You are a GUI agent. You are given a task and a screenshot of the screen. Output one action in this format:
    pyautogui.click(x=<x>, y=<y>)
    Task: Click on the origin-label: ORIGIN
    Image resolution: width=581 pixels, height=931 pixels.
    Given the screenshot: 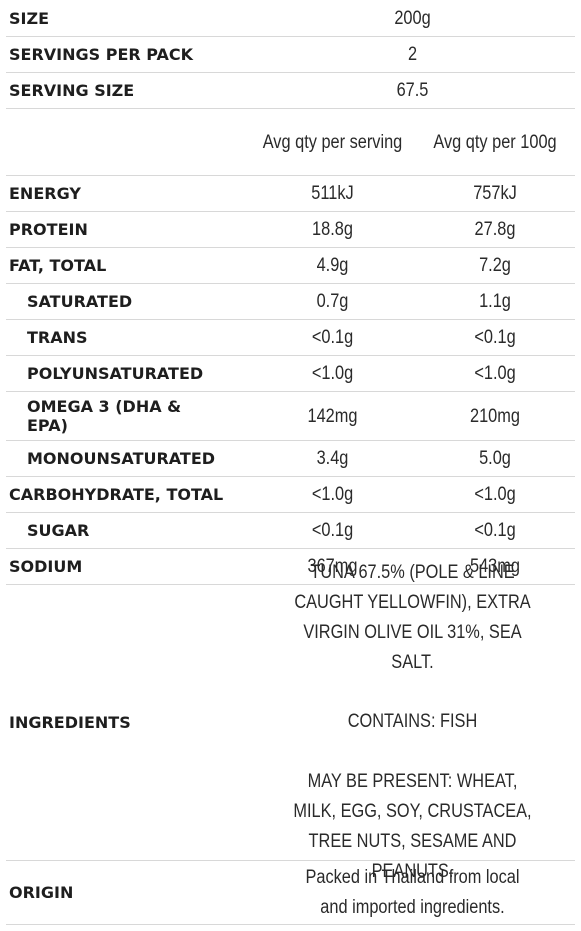 What is the action you would take?
    pyautogui.click(x=41, y=892)
    